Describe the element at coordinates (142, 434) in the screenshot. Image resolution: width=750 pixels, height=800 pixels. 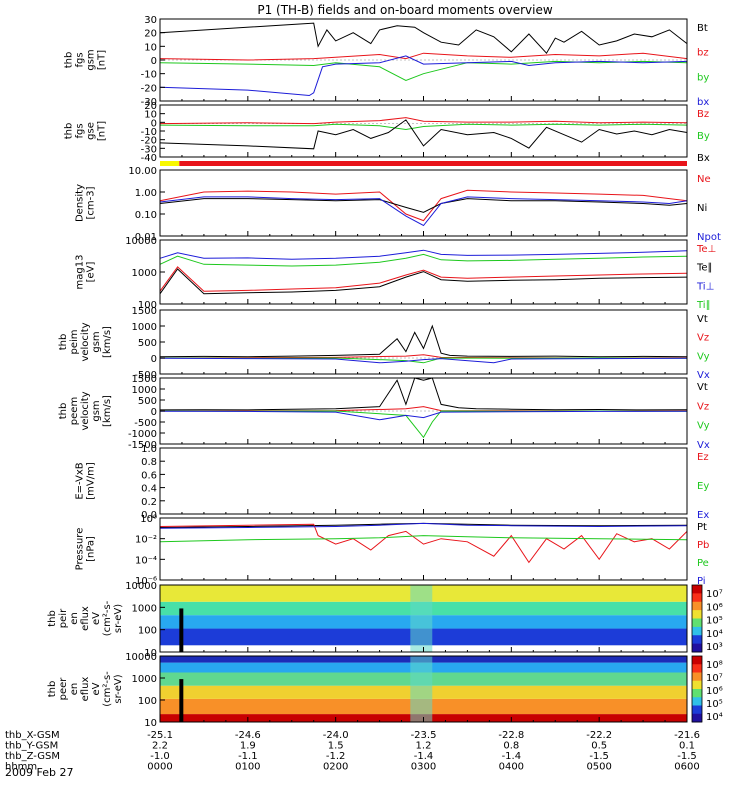
I see `y-tick-label: -1000` at that location.